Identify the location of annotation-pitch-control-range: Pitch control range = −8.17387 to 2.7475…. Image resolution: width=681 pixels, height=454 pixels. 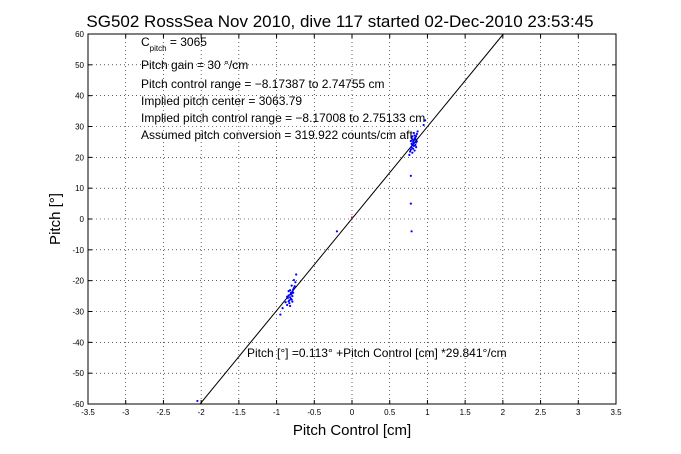
(263, 84).